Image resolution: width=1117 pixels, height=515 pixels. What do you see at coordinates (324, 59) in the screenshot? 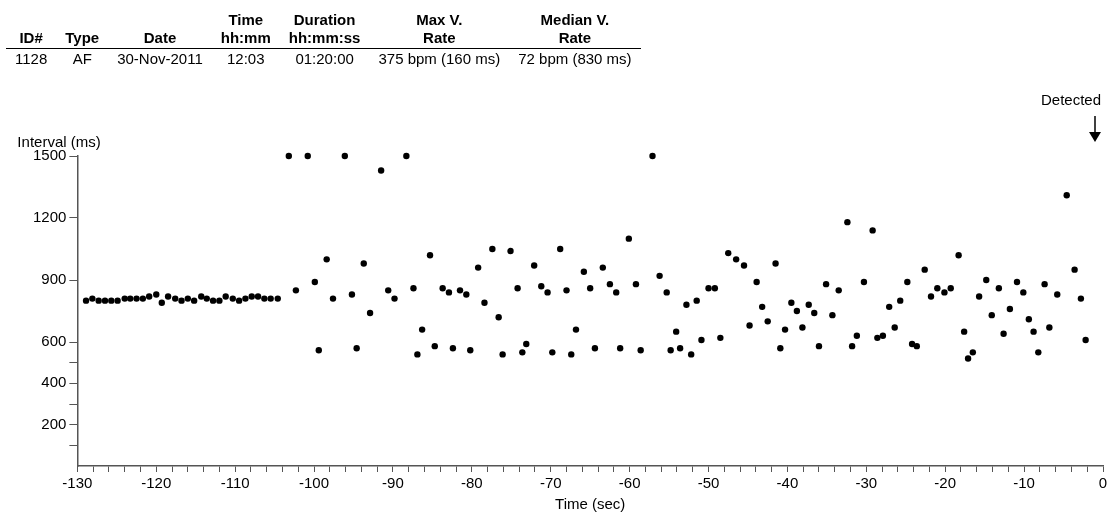
I see `text: 01:20:00` at bounding box center [324, 59].